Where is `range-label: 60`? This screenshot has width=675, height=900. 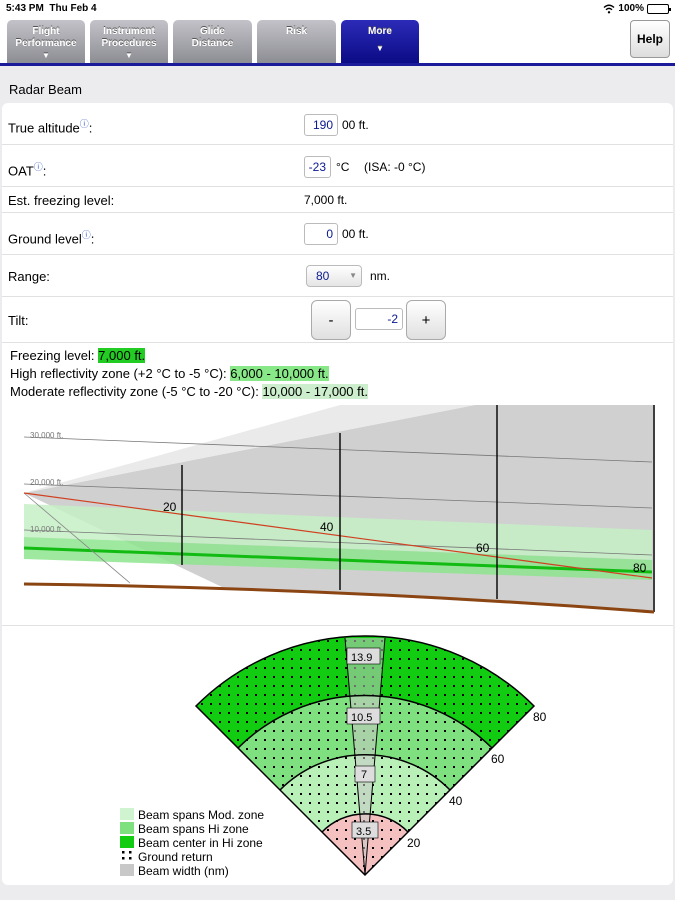
range-label: 60 is located at coordinates (483, 548).